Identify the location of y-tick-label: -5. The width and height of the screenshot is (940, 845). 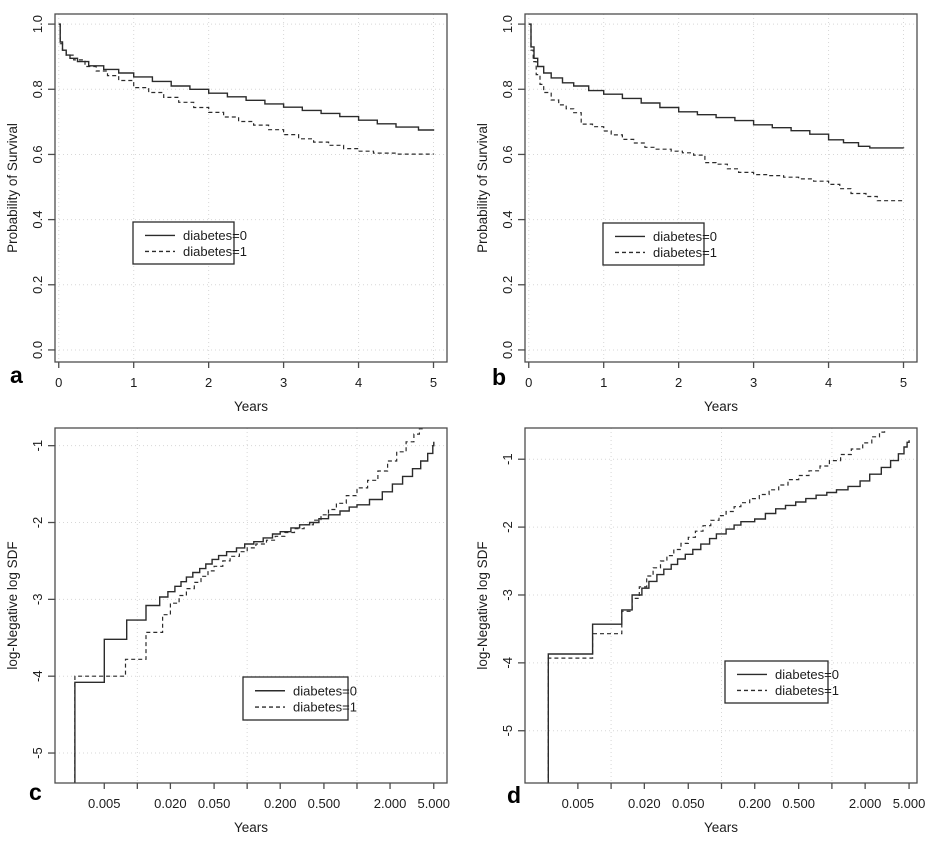
(37, 753).